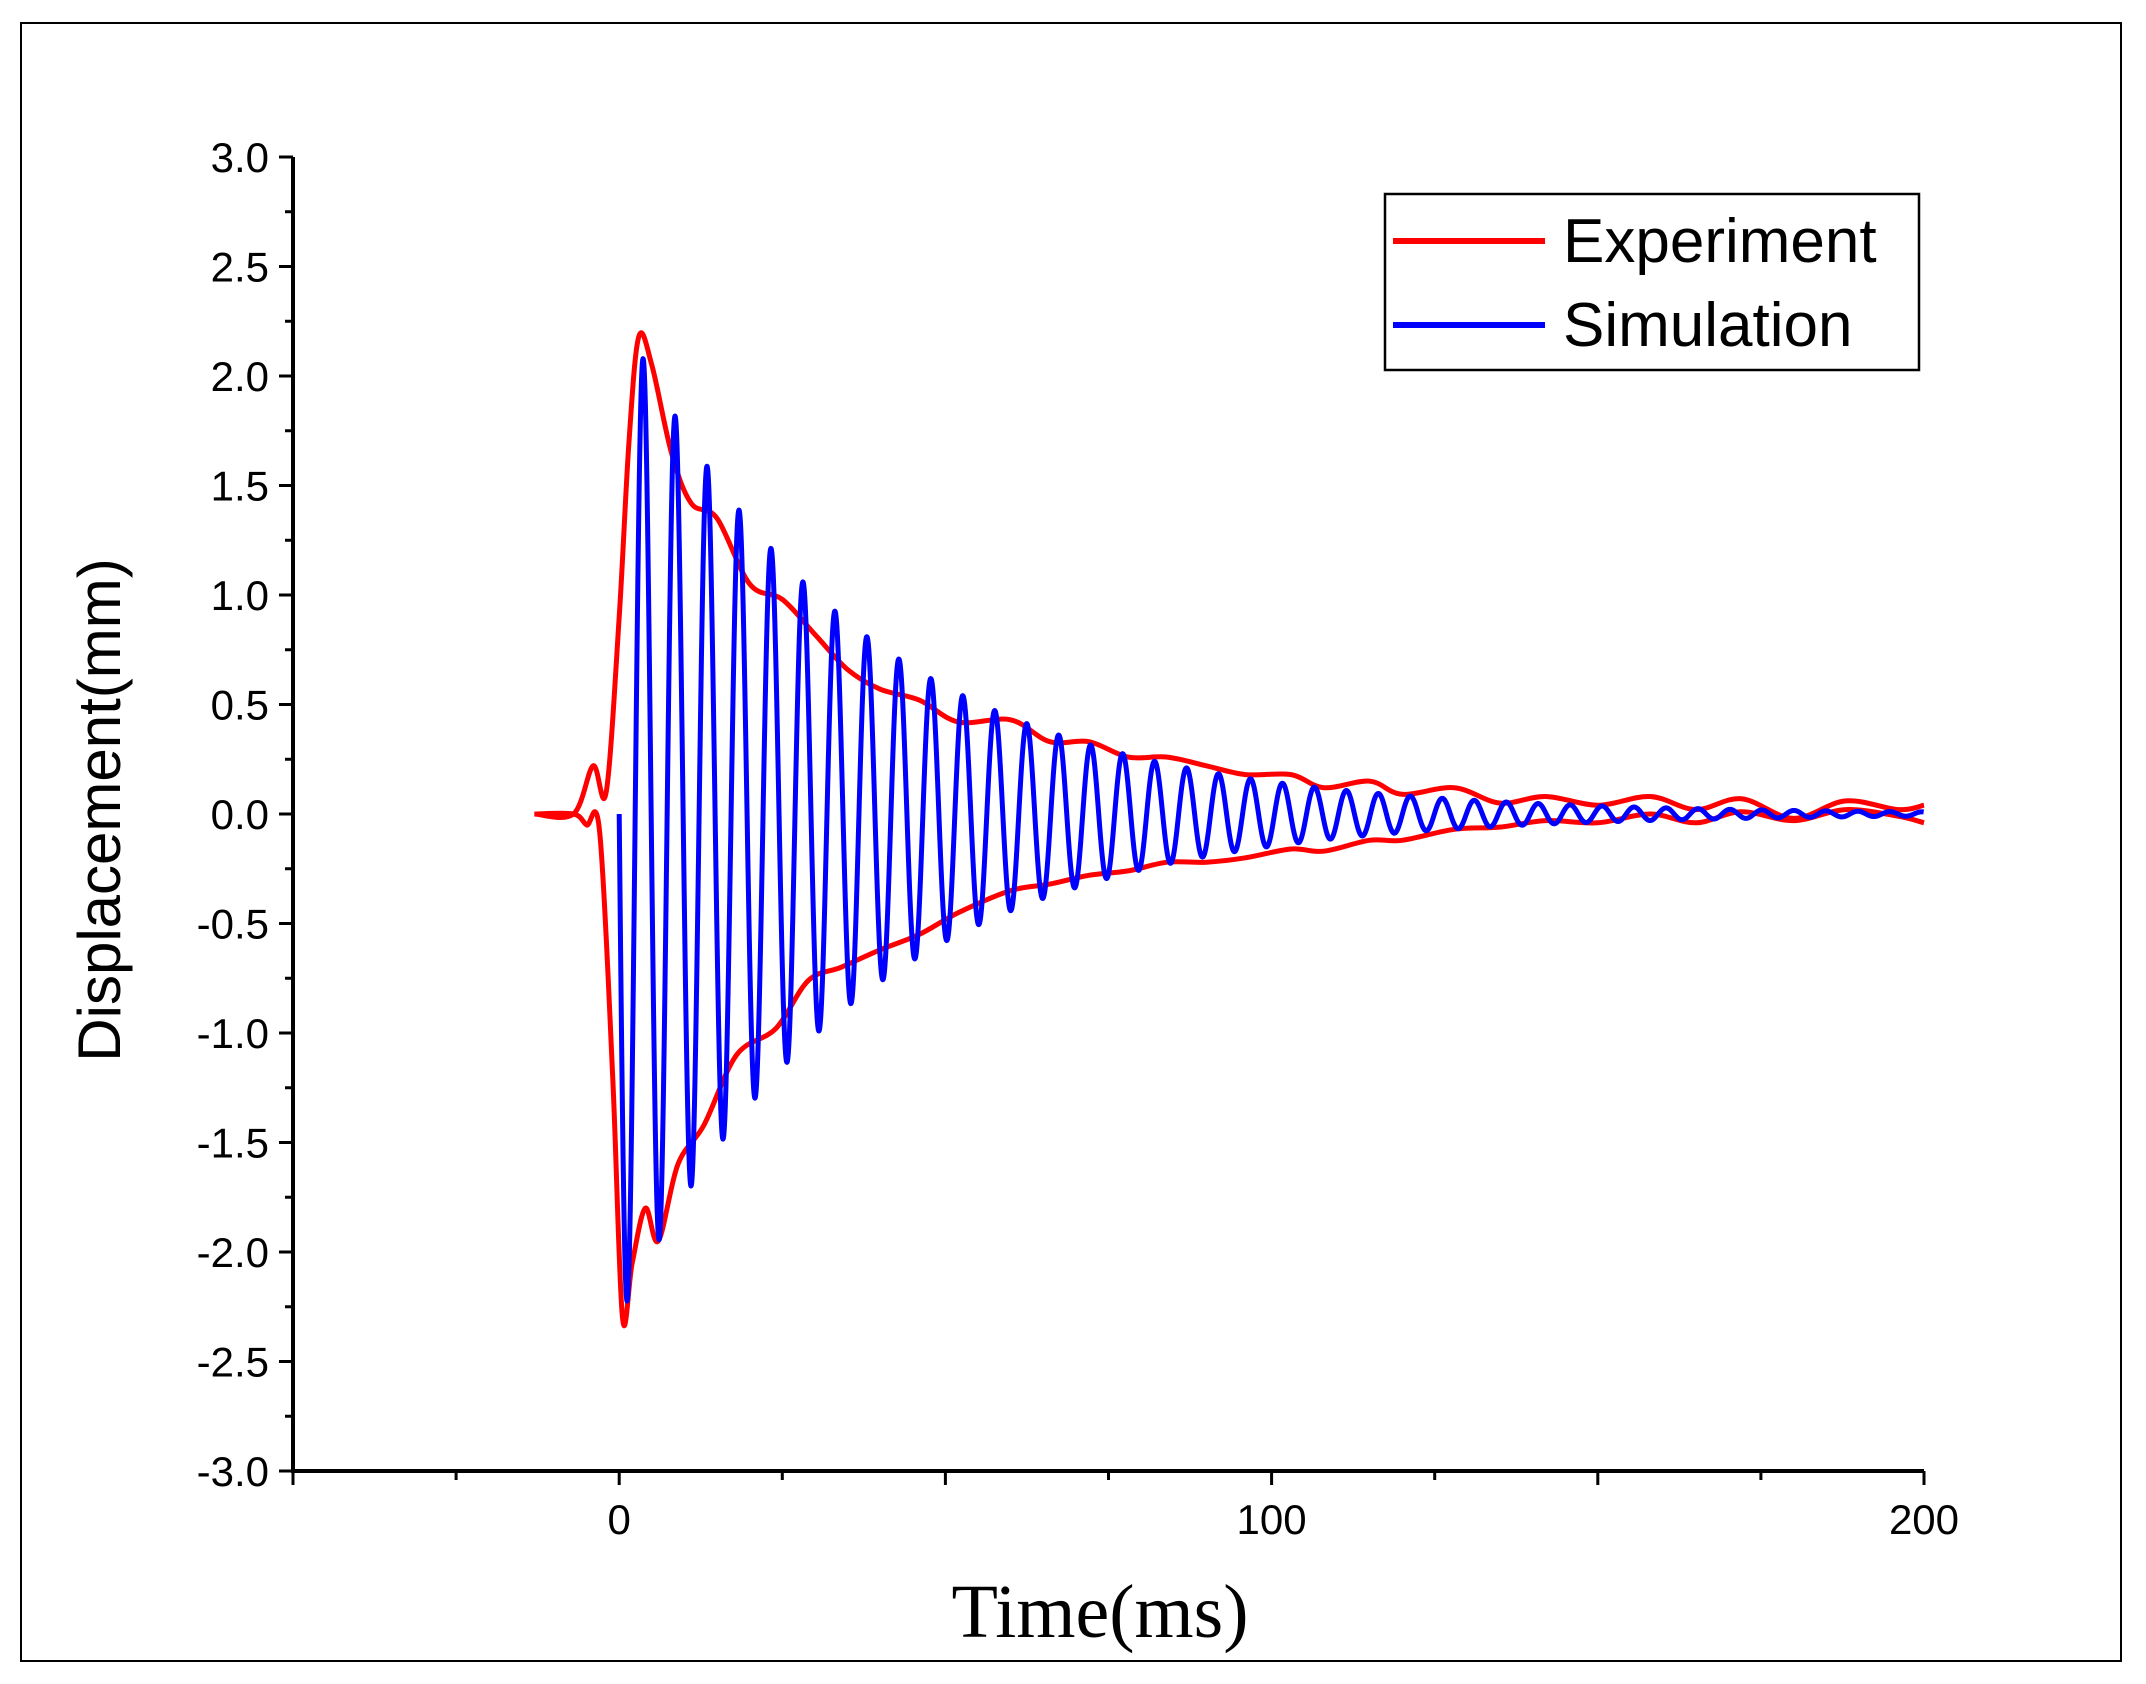 Image resolution: width=2146 pixels, height=1684 pixels. I want to click on x-tick-label: 0, so click(619, 1519).